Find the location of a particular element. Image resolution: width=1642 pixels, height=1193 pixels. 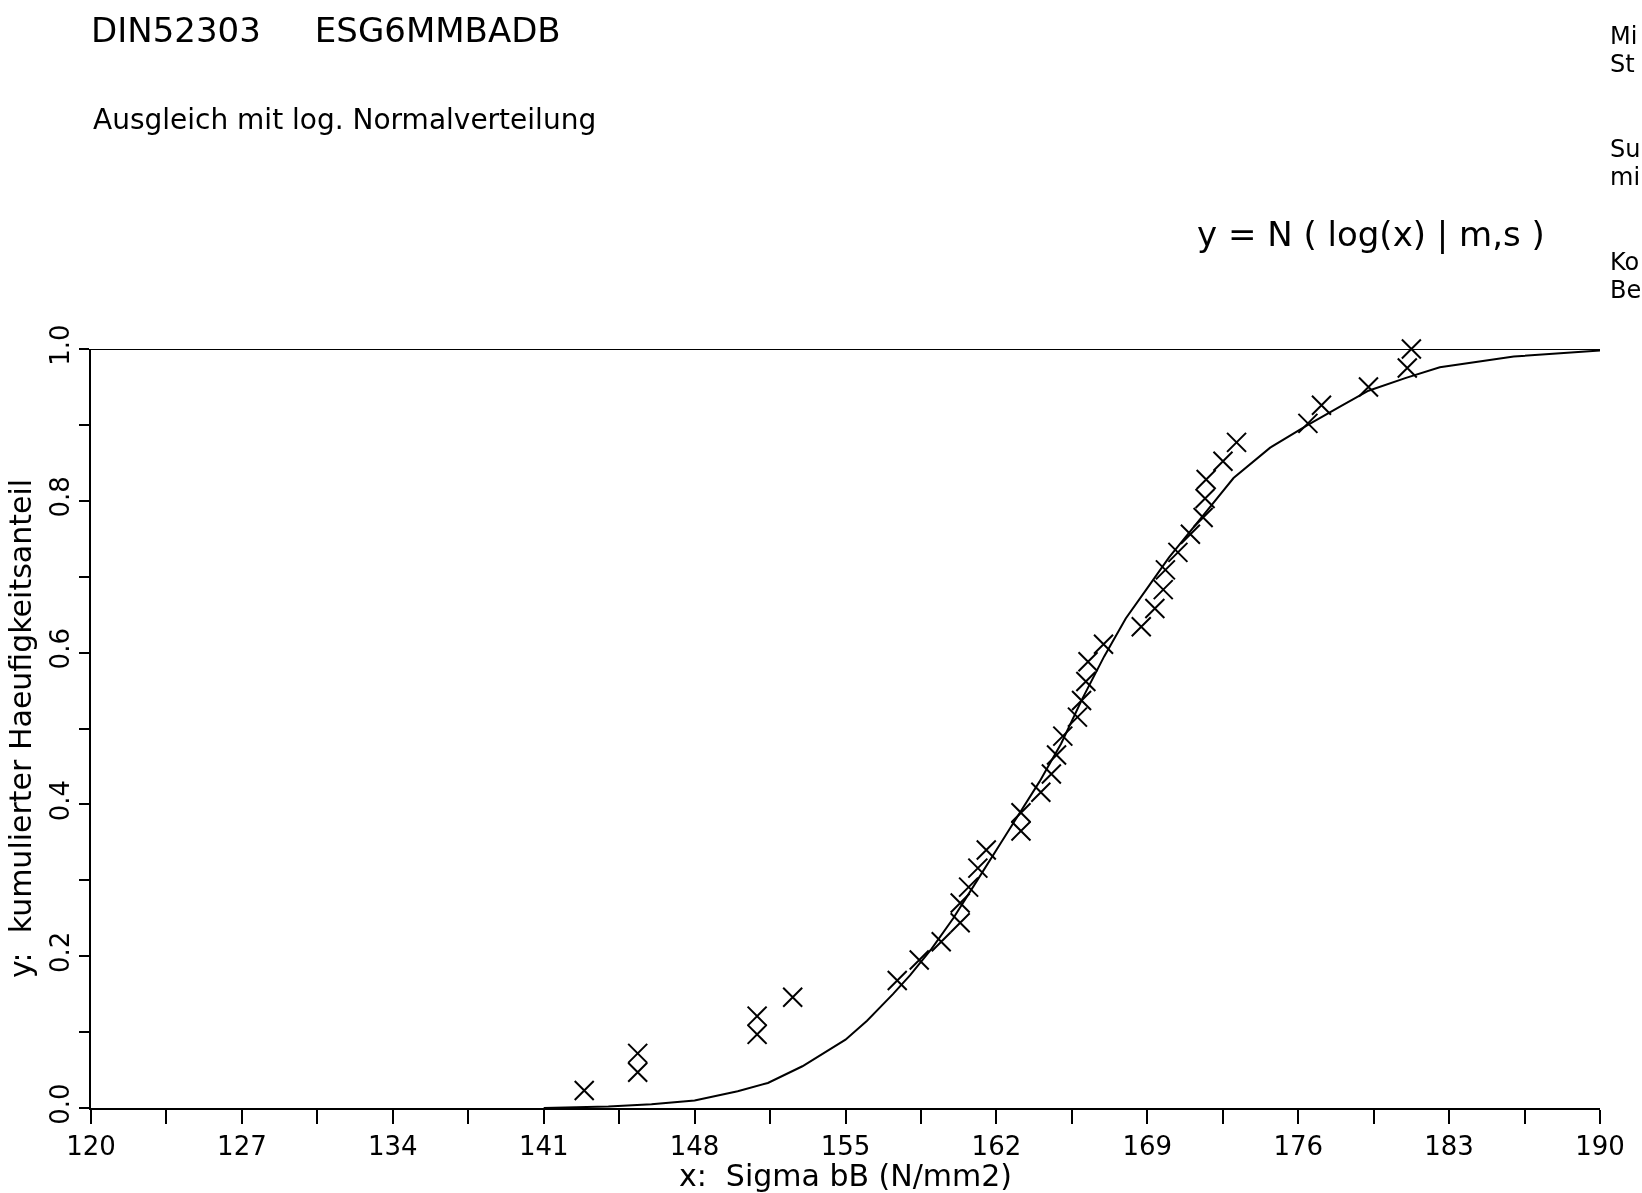

text: St is located at coordinates (1622, 64).